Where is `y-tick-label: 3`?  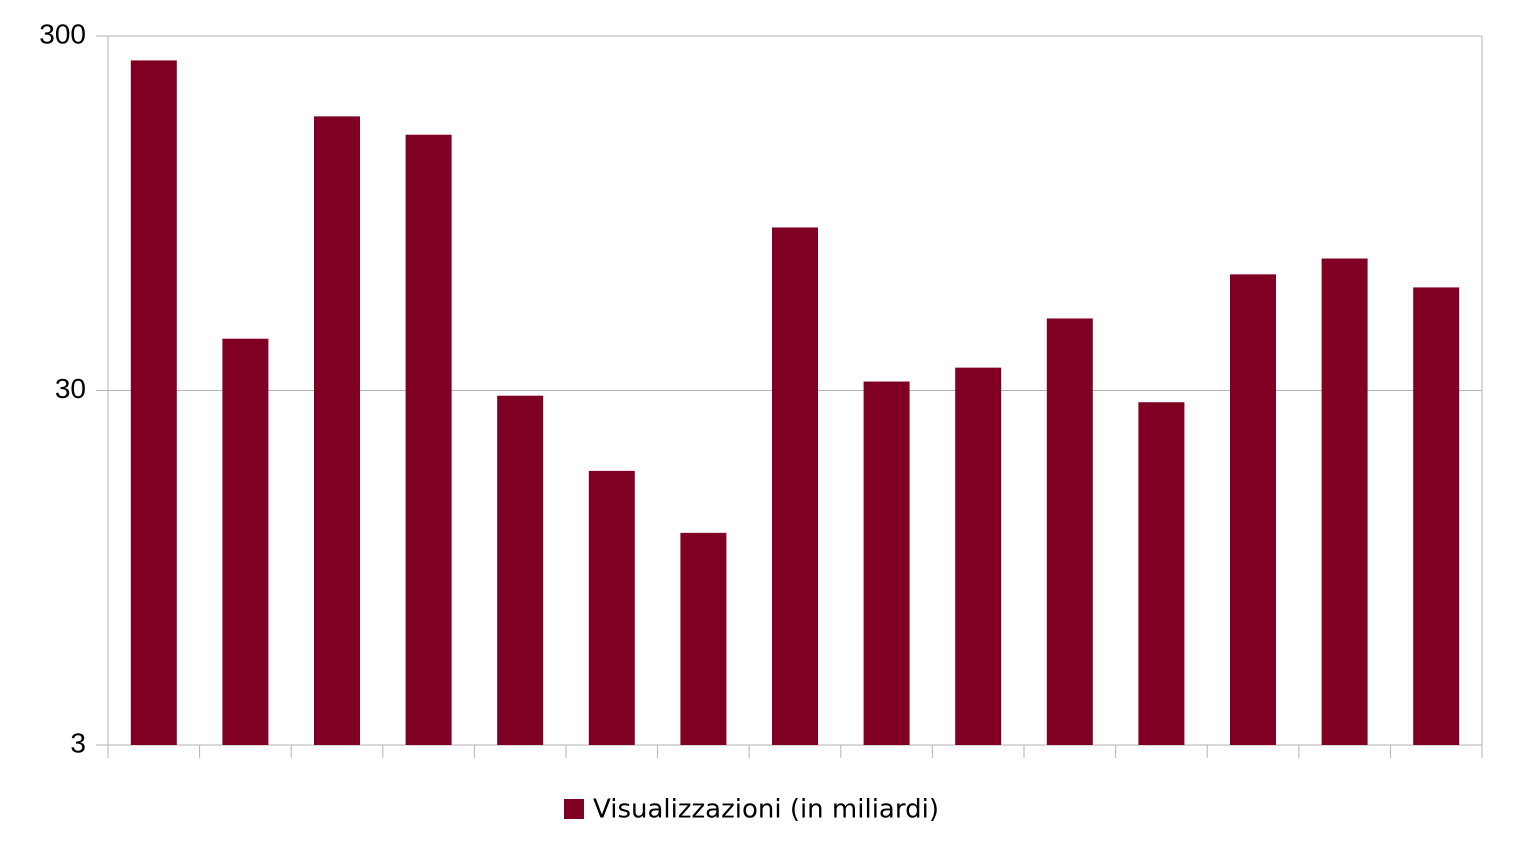
y-tick-label: 3 is located at coordinates (78, 742).